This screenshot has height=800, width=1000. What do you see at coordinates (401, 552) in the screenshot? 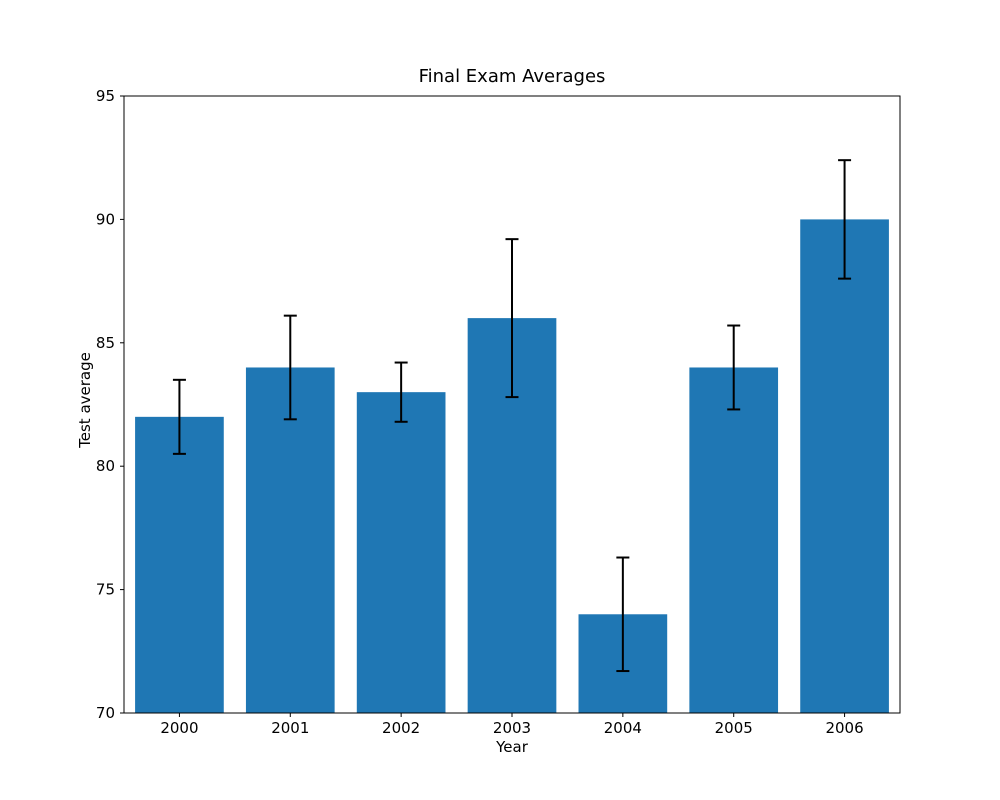
I see `bar-2002` at bounding box center [401, 552].